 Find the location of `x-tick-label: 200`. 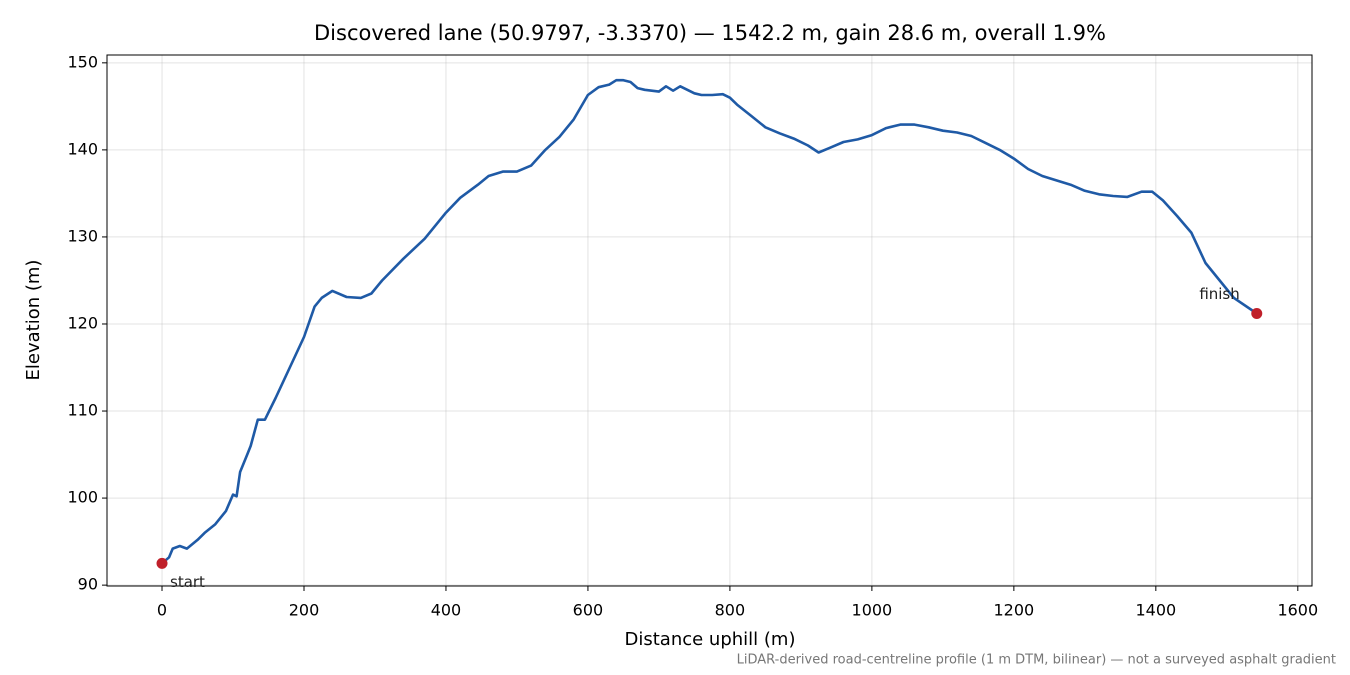

x-tick-label: 200 is located at coordinates (304, 610).